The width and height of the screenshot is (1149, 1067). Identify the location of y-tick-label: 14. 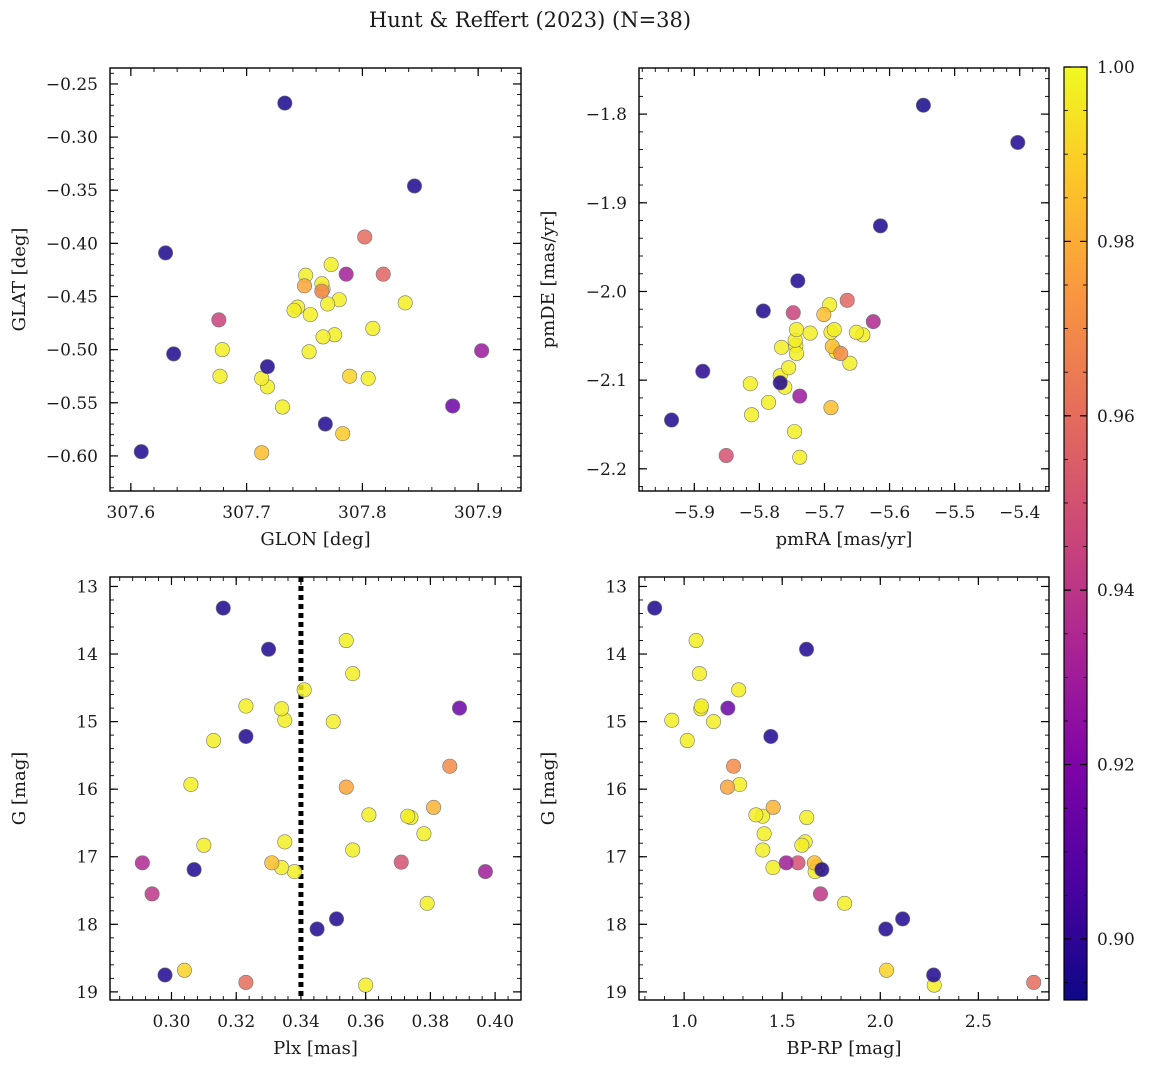
(87, 655).